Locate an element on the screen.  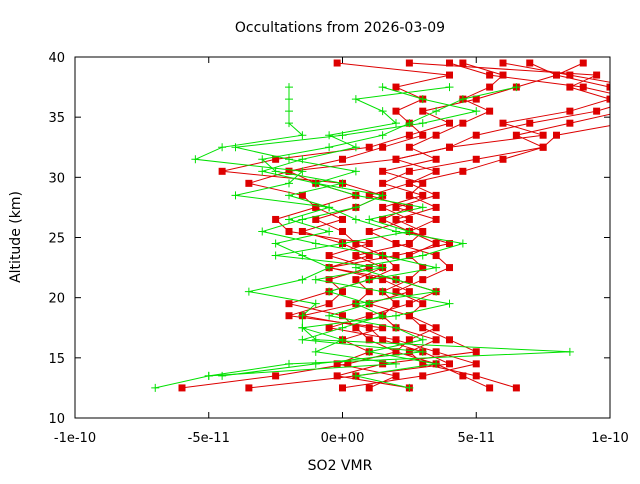
chart-title: Occultations from 2026-03-09 is located at coordinates (340, 28).